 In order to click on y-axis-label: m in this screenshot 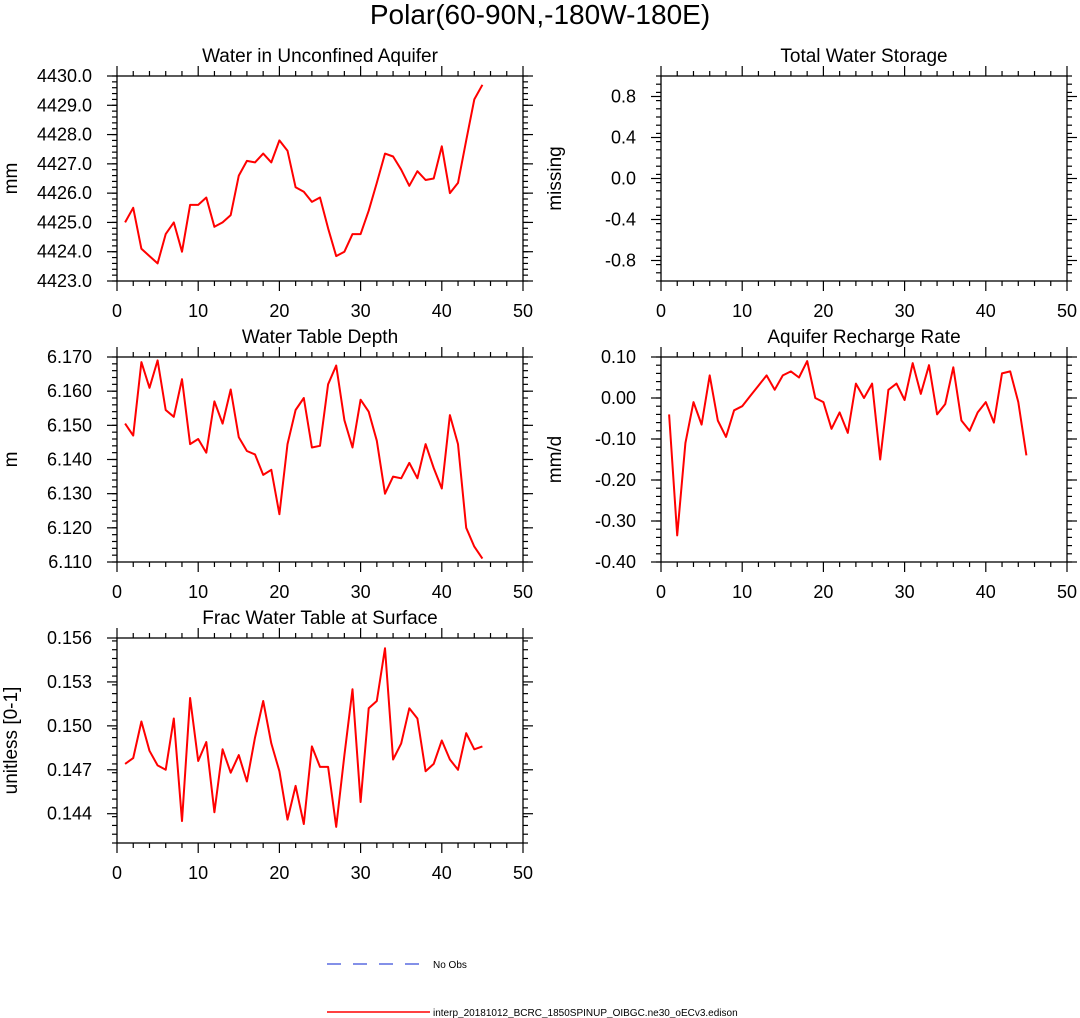, I will do `click(11, 460)`.